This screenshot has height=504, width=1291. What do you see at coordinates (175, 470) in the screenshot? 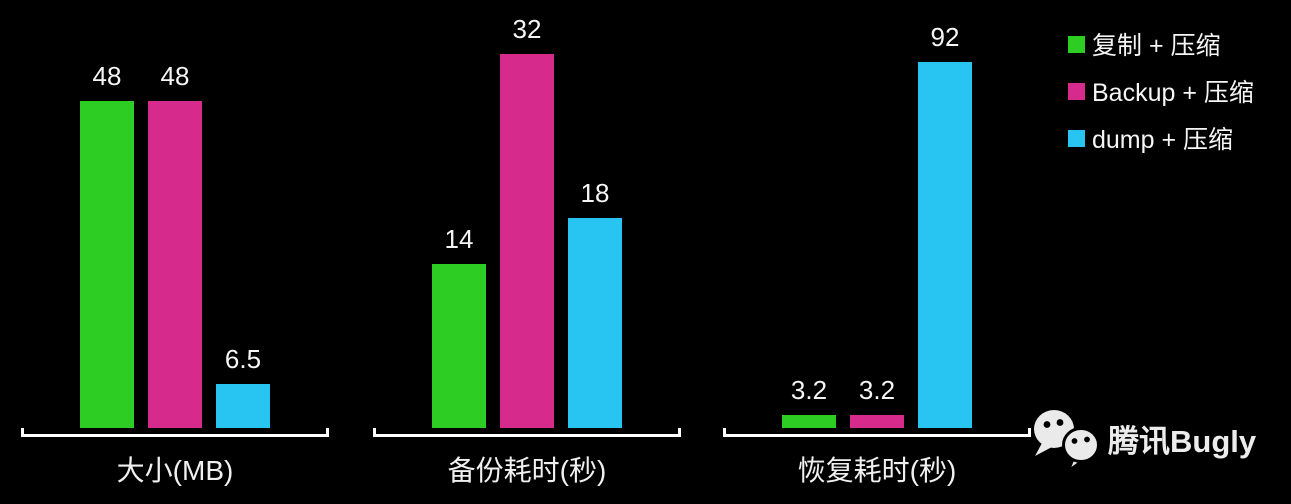
I see `category-label: 大小(MB)` at bounding box center [175, 470].